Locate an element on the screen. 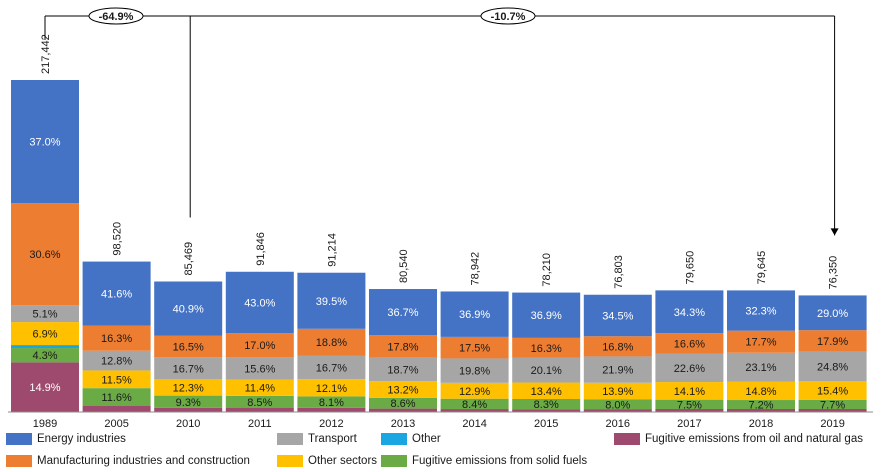 The image size is (881, 472). x-tick-label: 2019 is located at coordinates (832, 424).